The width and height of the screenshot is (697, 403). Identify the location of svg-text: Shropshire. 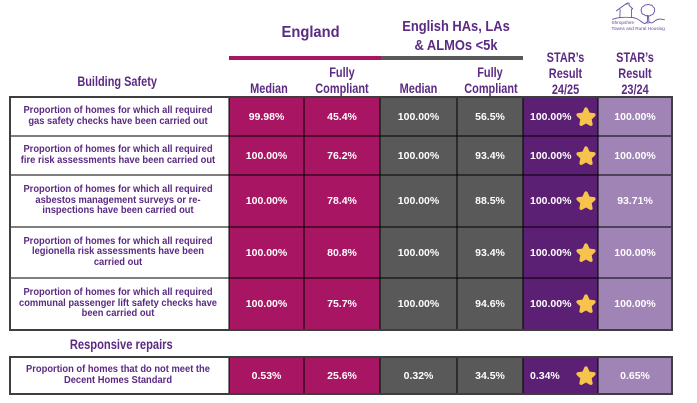
(623, 22).